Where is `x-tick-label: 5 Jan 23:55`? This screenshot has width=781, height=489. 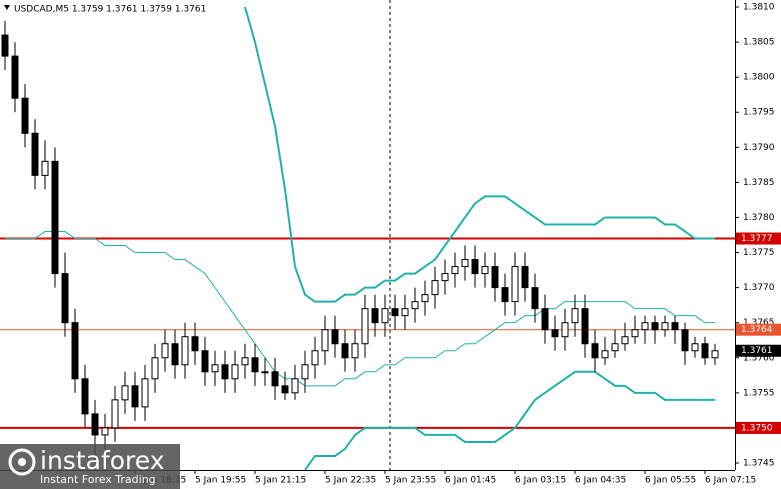
x-tick-label: 5 Jan 23:55 is located at coordinates (410, 481).